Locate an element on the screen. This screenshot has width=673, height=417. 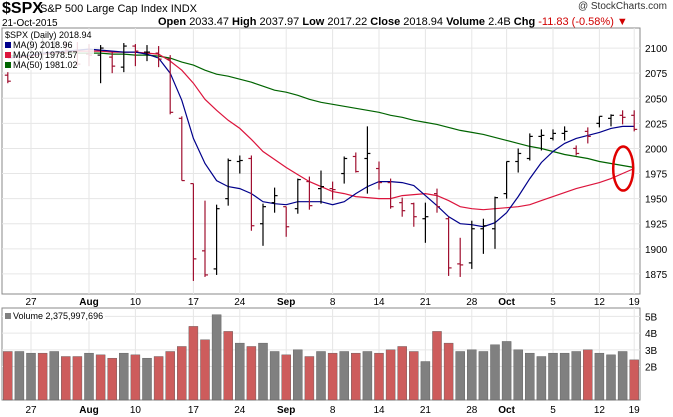
volume-legend: Volume 2,375,997,696 is located at coordinates (54, 316).